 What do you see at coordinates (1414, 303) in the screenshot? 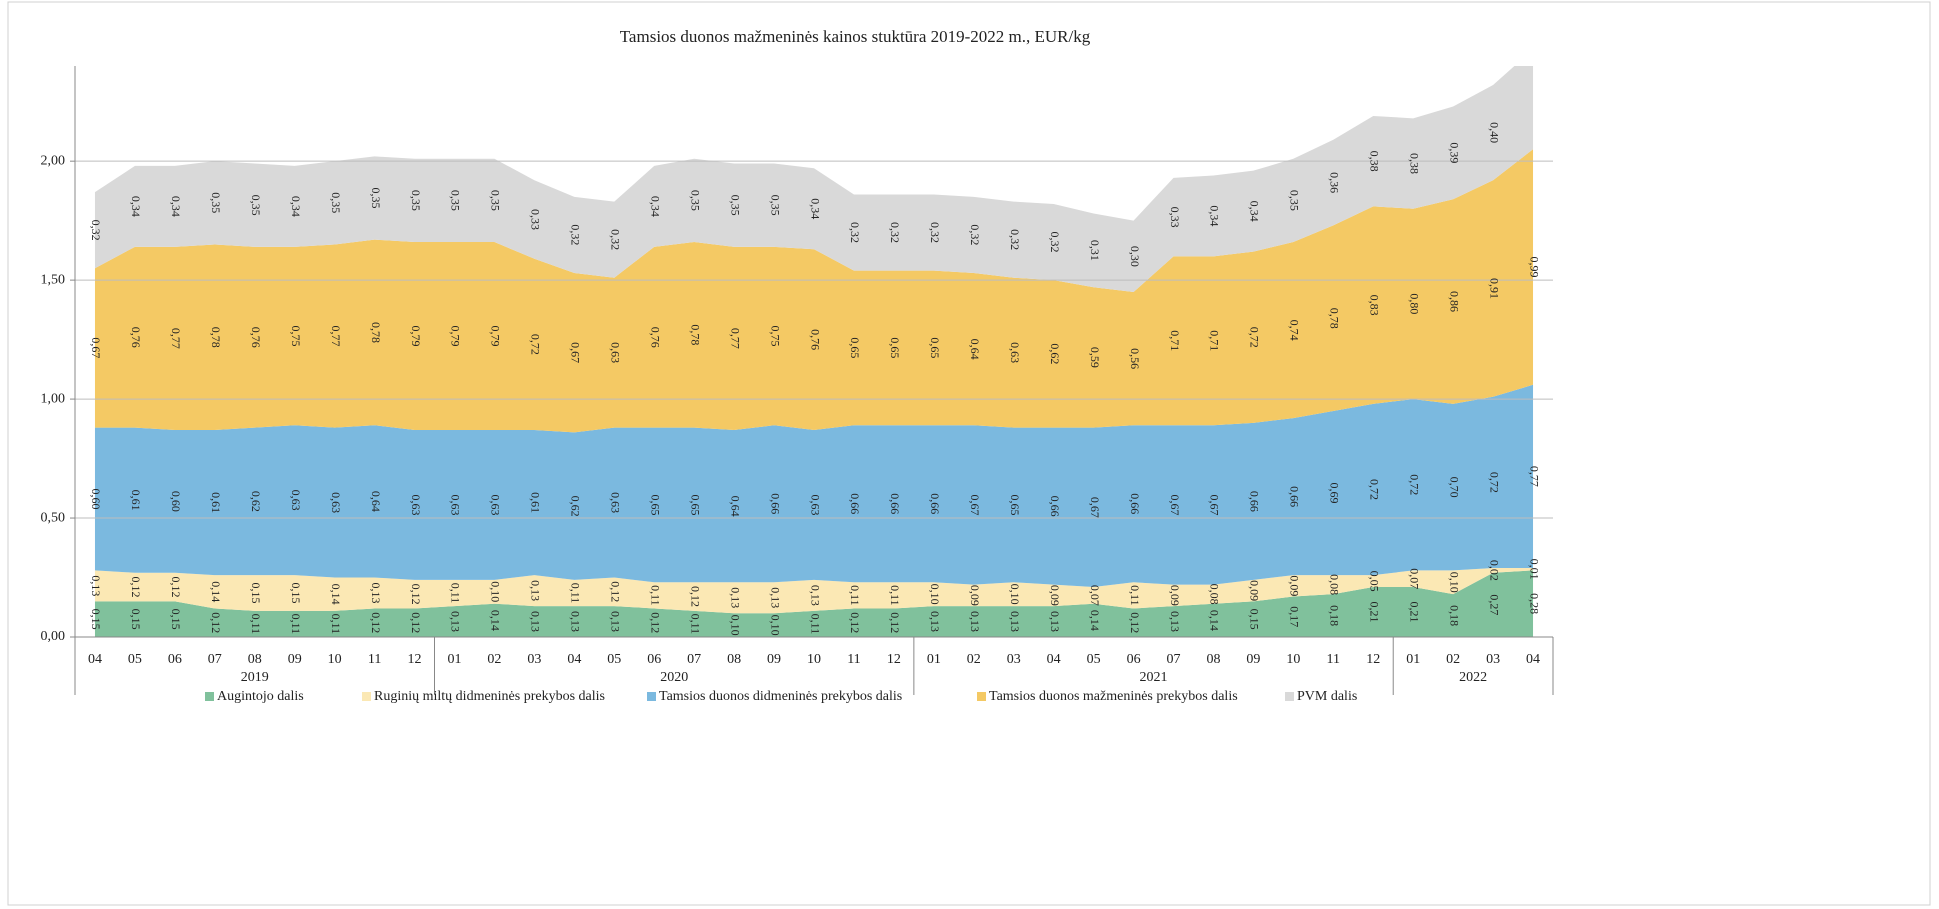
I see `data-label: 0,80` at bounding box center [1414, 303].